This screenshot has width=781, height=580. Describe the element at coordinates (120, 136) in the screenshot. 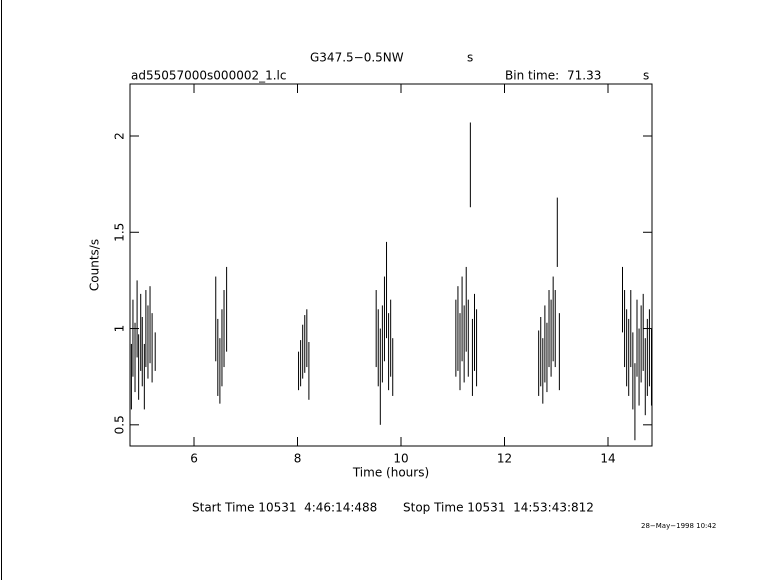

I see `y-tick-label: 2` at that location.